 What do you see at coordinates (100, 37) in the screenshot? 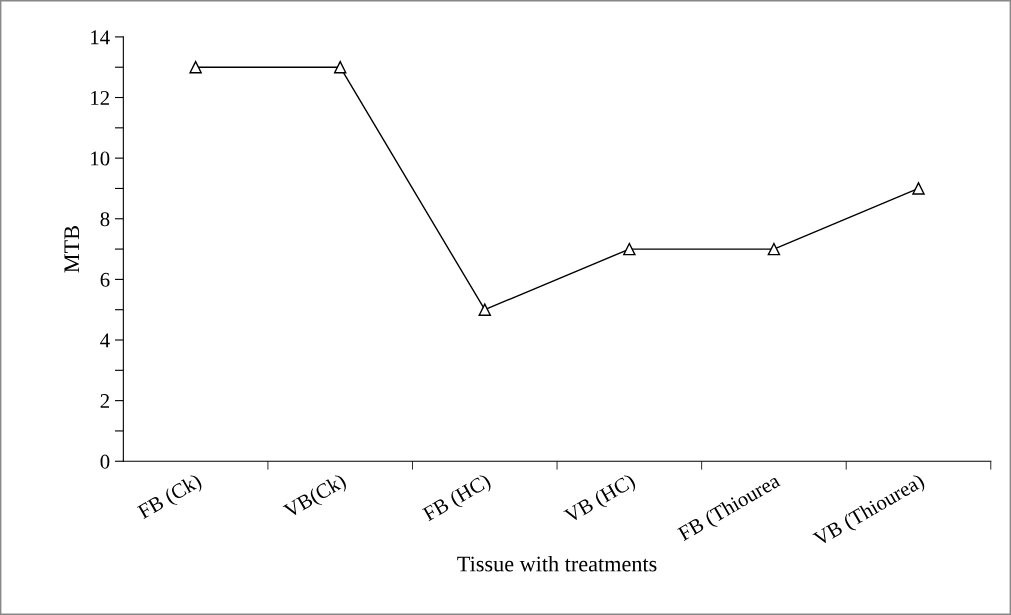
I see `y-tick-label: 14` at bounding box center [100, 37].